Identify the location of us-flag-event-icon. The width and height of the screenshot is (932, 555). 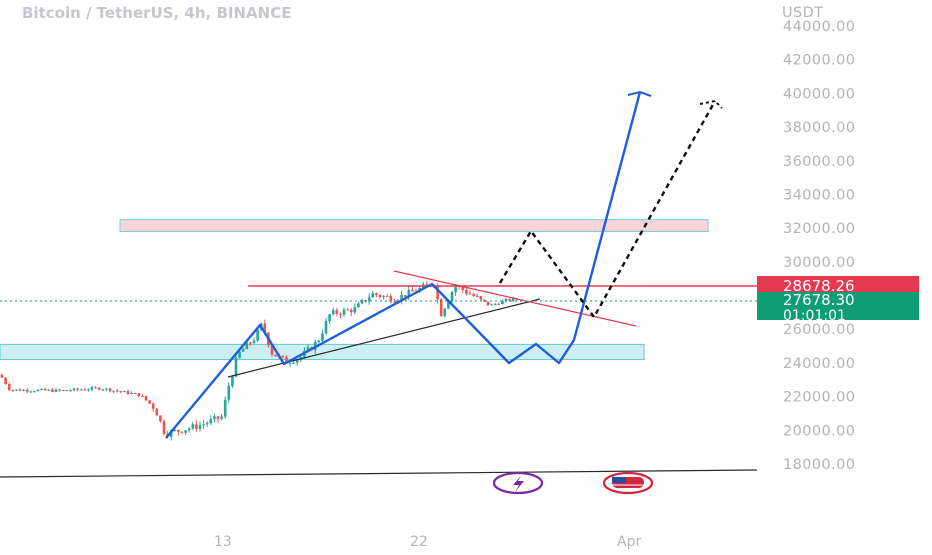
(628, 483).